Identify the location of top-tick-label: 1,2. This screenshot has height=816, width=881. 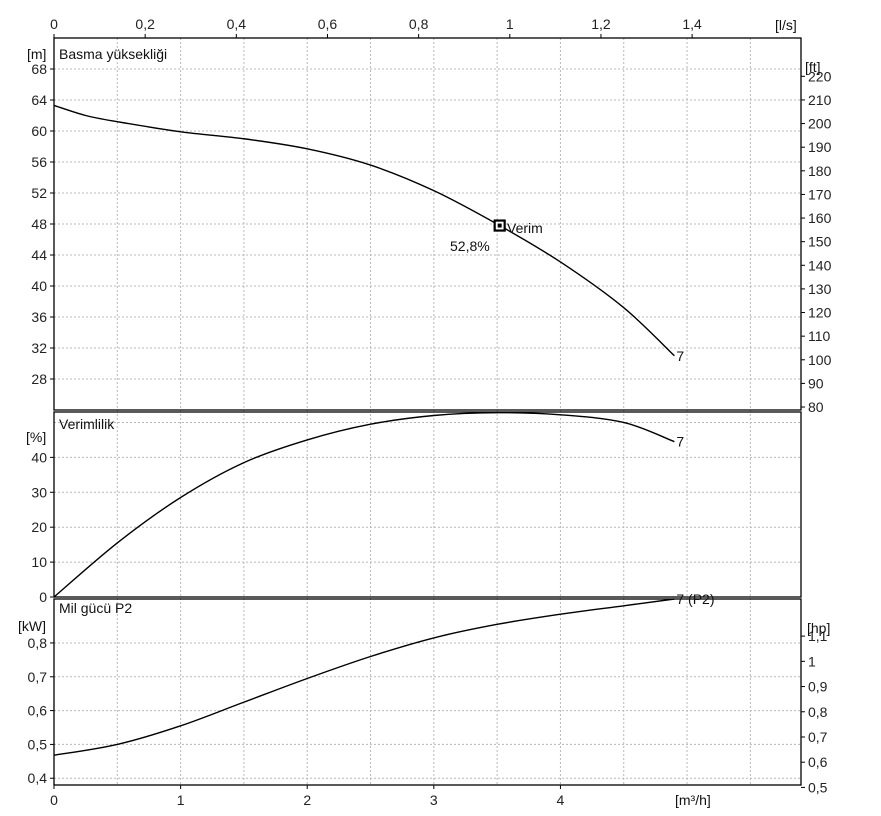
(601, 24).